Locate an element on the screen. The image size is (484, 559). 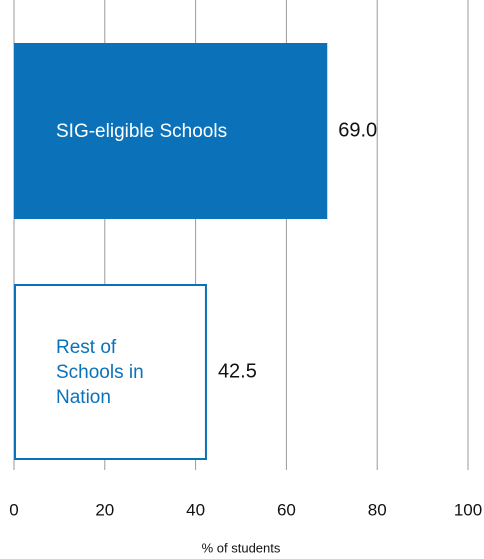
category-label: SIG-eligible Schools is located at coordinates (142, 131).